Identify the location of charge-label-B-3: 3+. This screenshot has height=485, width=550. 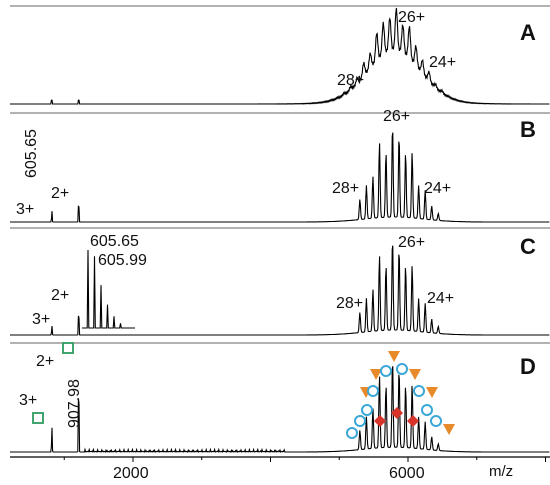
(25, 209).